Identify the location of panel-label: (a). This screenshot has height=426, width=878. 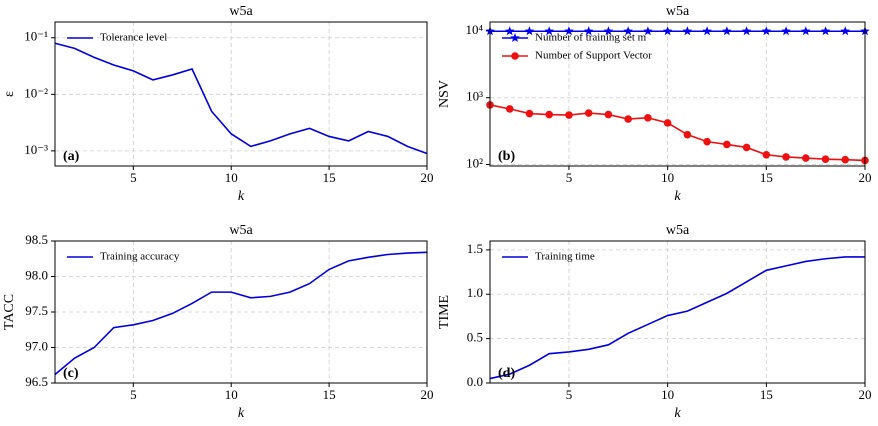
(71, 156).